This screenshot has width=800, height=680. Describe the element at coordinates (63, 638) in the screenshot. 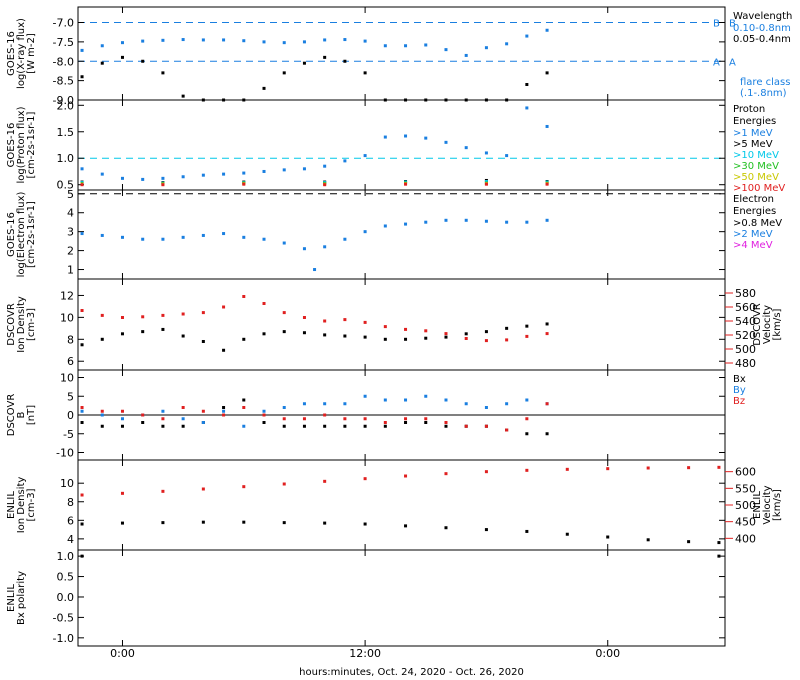

I see `y-tick-label: -1.0` at that location.